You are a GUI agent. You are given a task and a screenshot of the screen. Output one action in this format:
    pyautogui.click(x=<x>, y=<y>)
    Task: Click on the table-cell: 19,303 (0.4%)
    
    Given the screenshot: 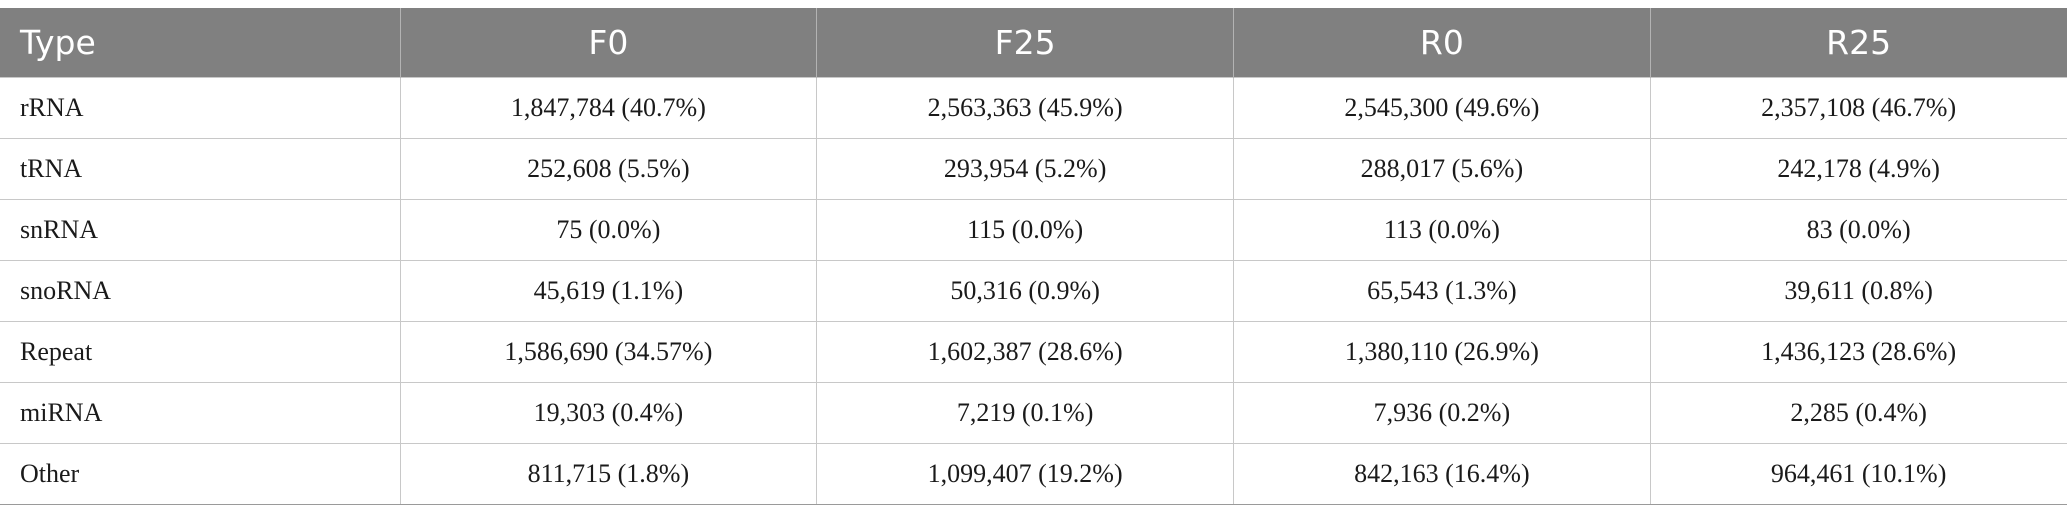 What is the action you would take?
    pyautogui.click(x=608, y=413)
    